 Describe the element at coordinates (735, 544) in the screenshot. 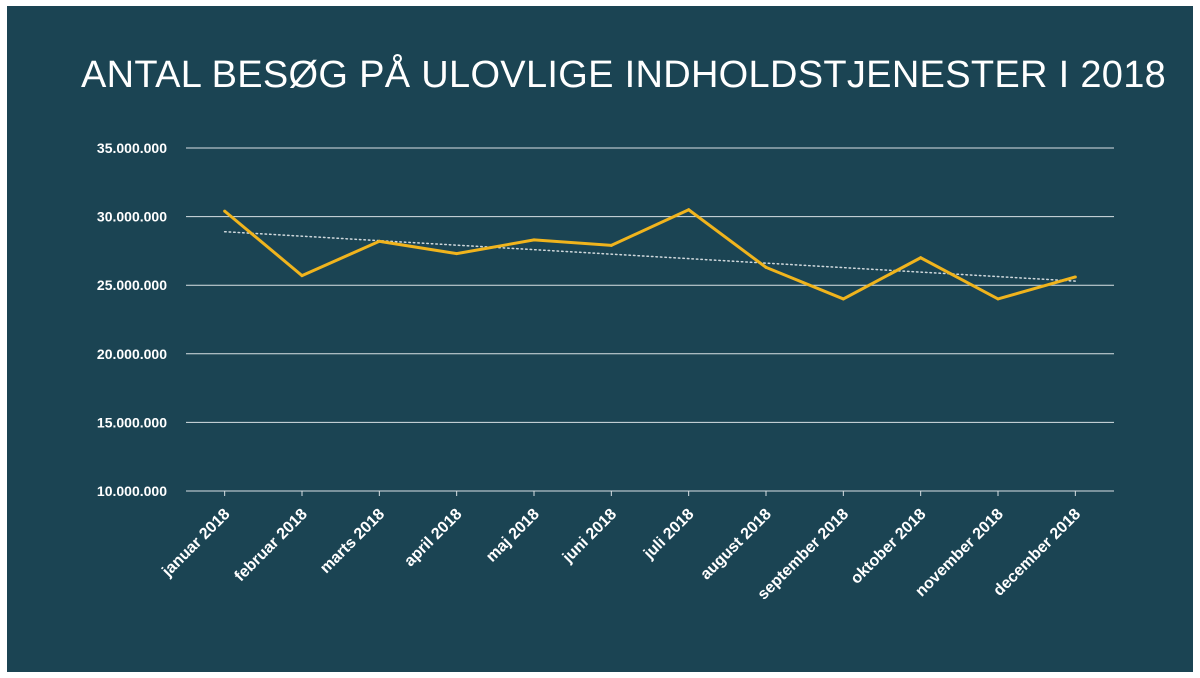

I see `x-tick-label: august 2018` at that location.